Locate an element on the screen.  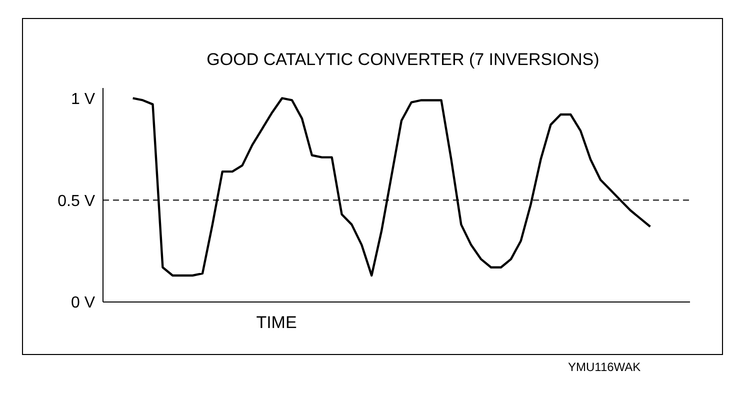
chart-title: GOOD CATALYTIC CONVERTER (7 INVERSIONS) is located at coordinates (403, 60).